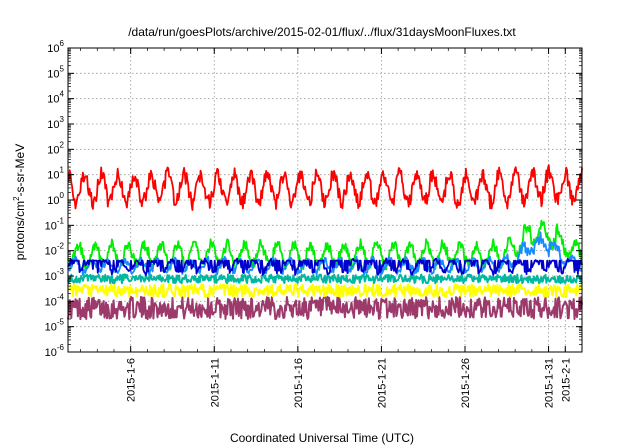 This screenshot has height=448, width=640. I want to click on y-tick-label: 10³, so click(55, 123).